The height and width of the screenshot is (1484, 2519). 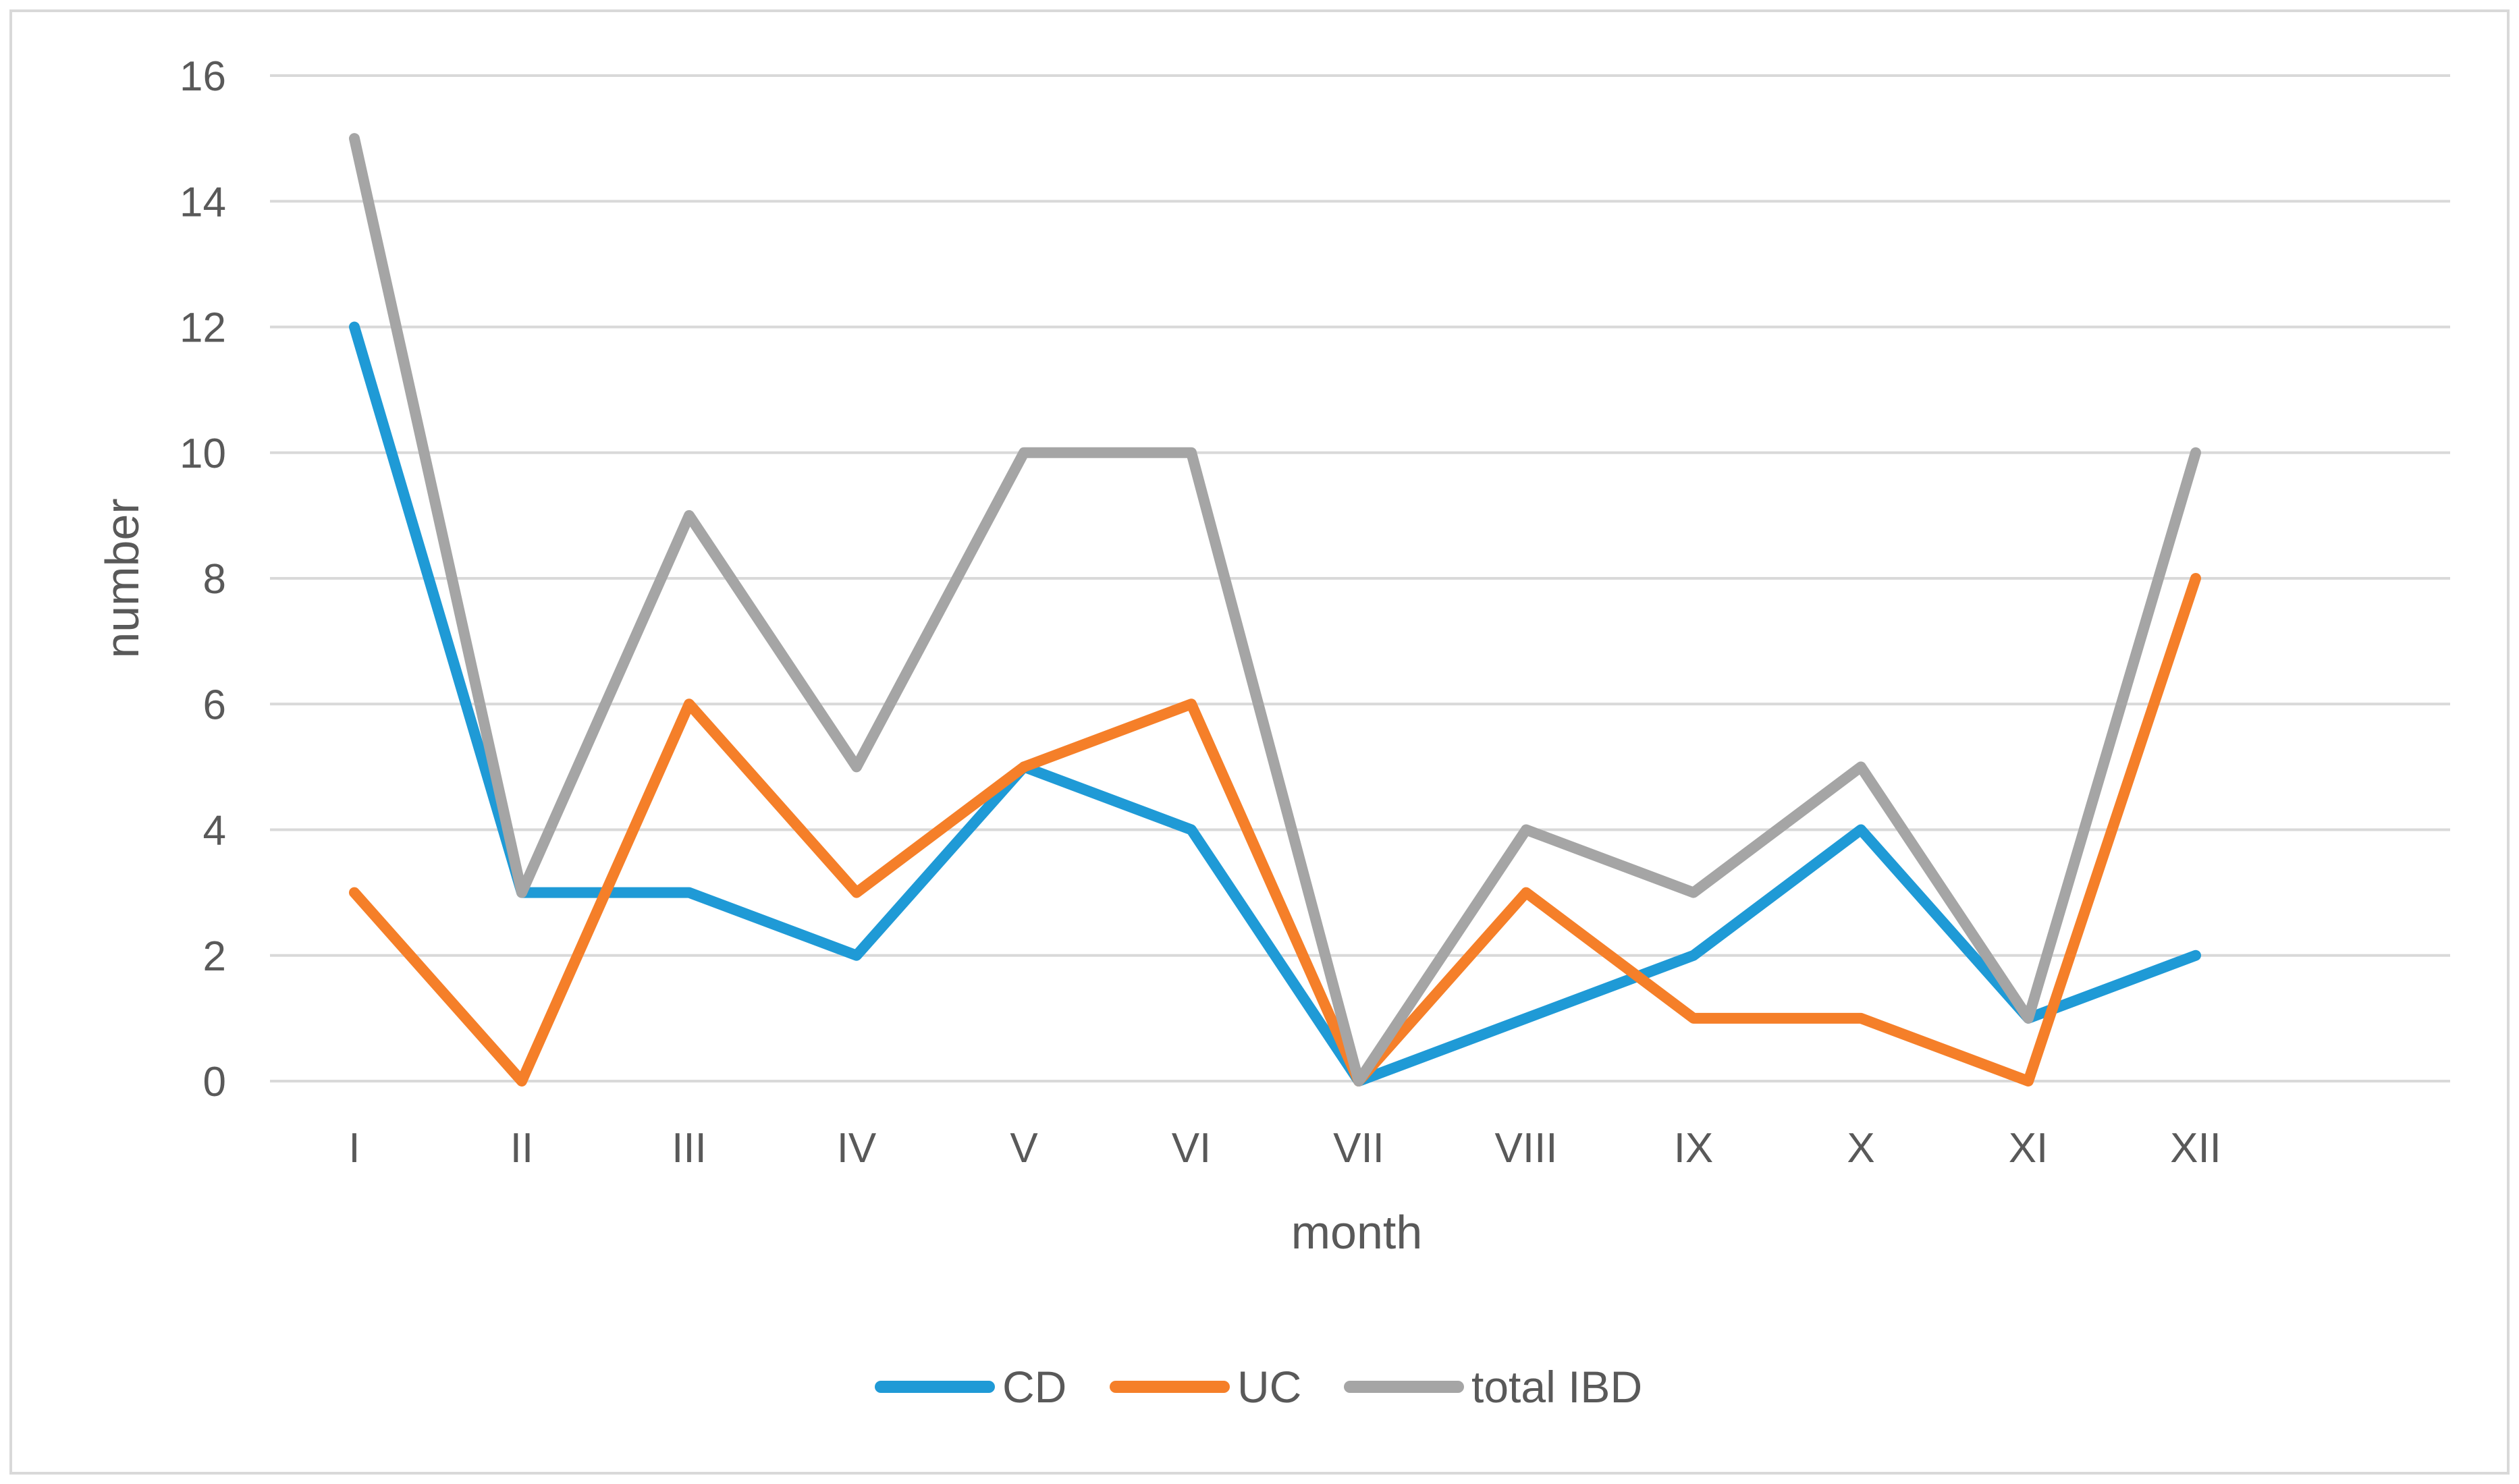 I want to click on x-tick-label: III, so click(x=690, y=1148).